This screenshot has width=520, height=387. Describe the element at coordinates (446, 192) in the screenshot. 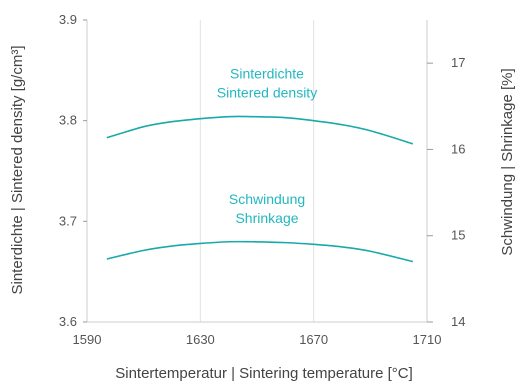

I see `y-right-tick-labels: 14 15 16 17` at that location.